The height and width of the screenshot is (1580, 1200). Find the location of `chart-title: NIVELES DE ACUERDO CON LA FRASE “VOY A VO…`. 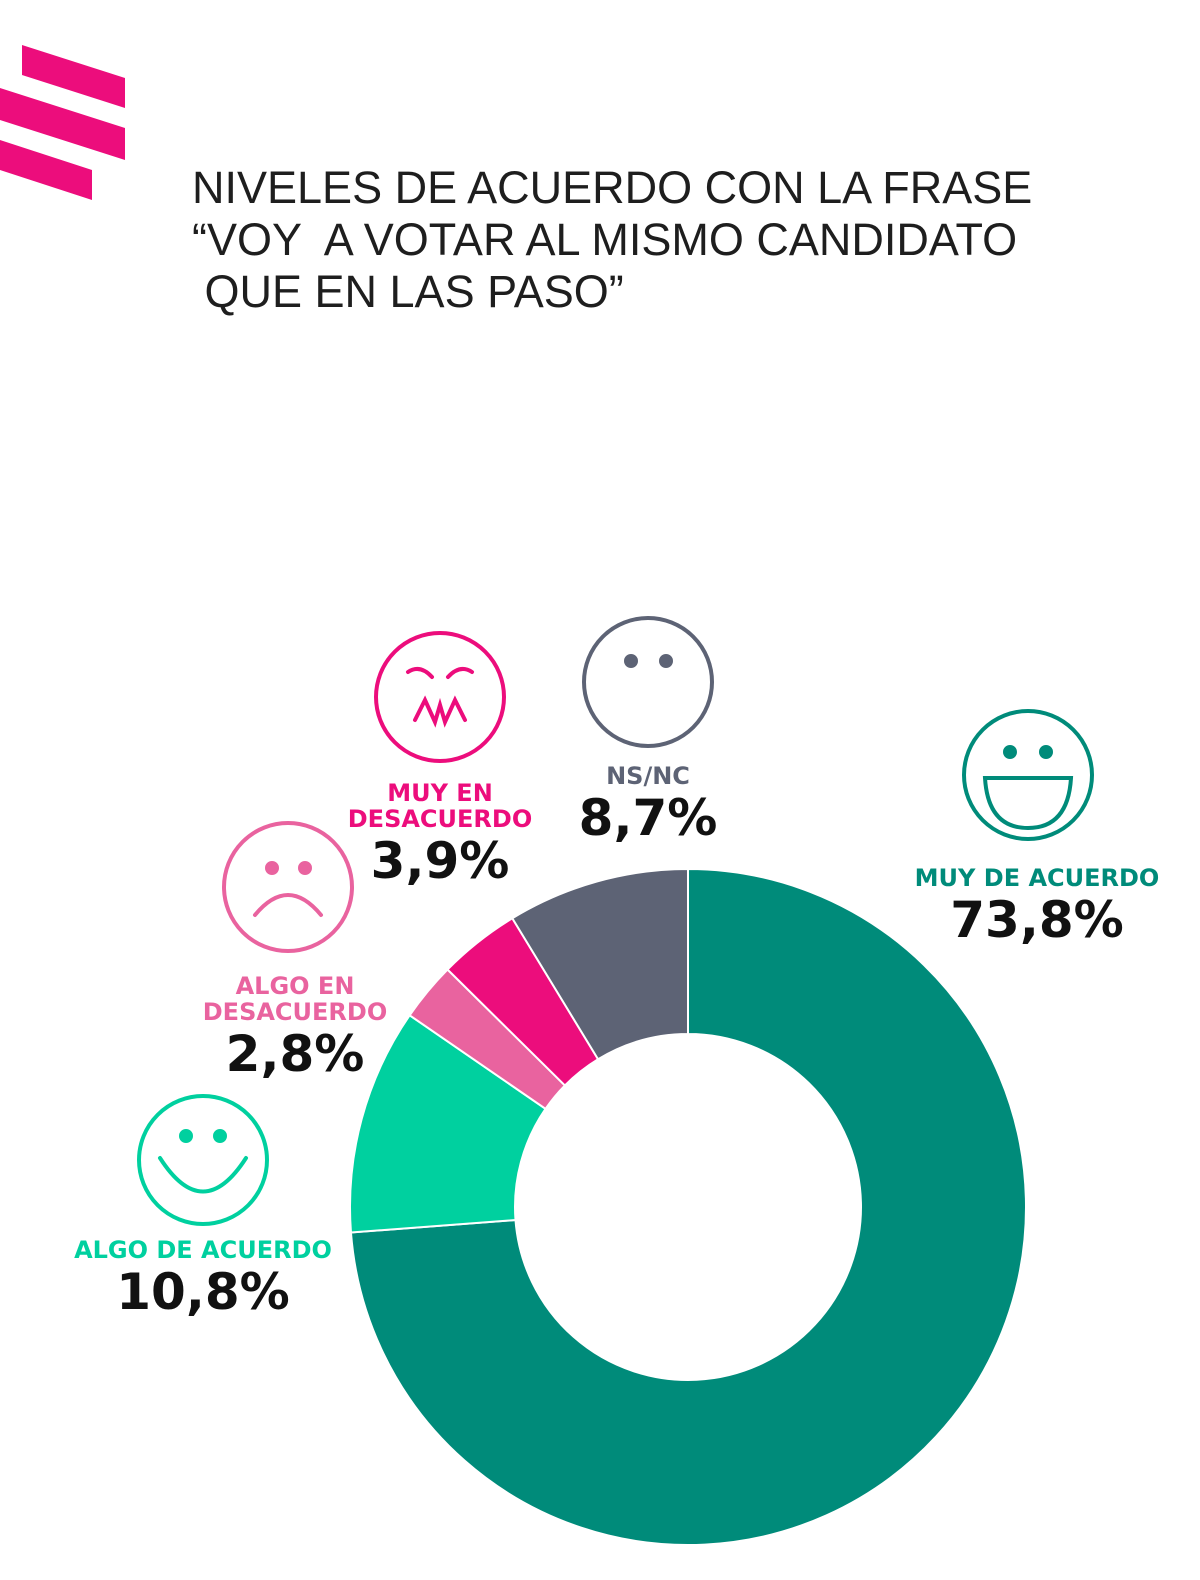

chart-title: NIVELES DE ACUERDO CON LA FRASE “VOY A VO… is located at coordinates (612, 240).